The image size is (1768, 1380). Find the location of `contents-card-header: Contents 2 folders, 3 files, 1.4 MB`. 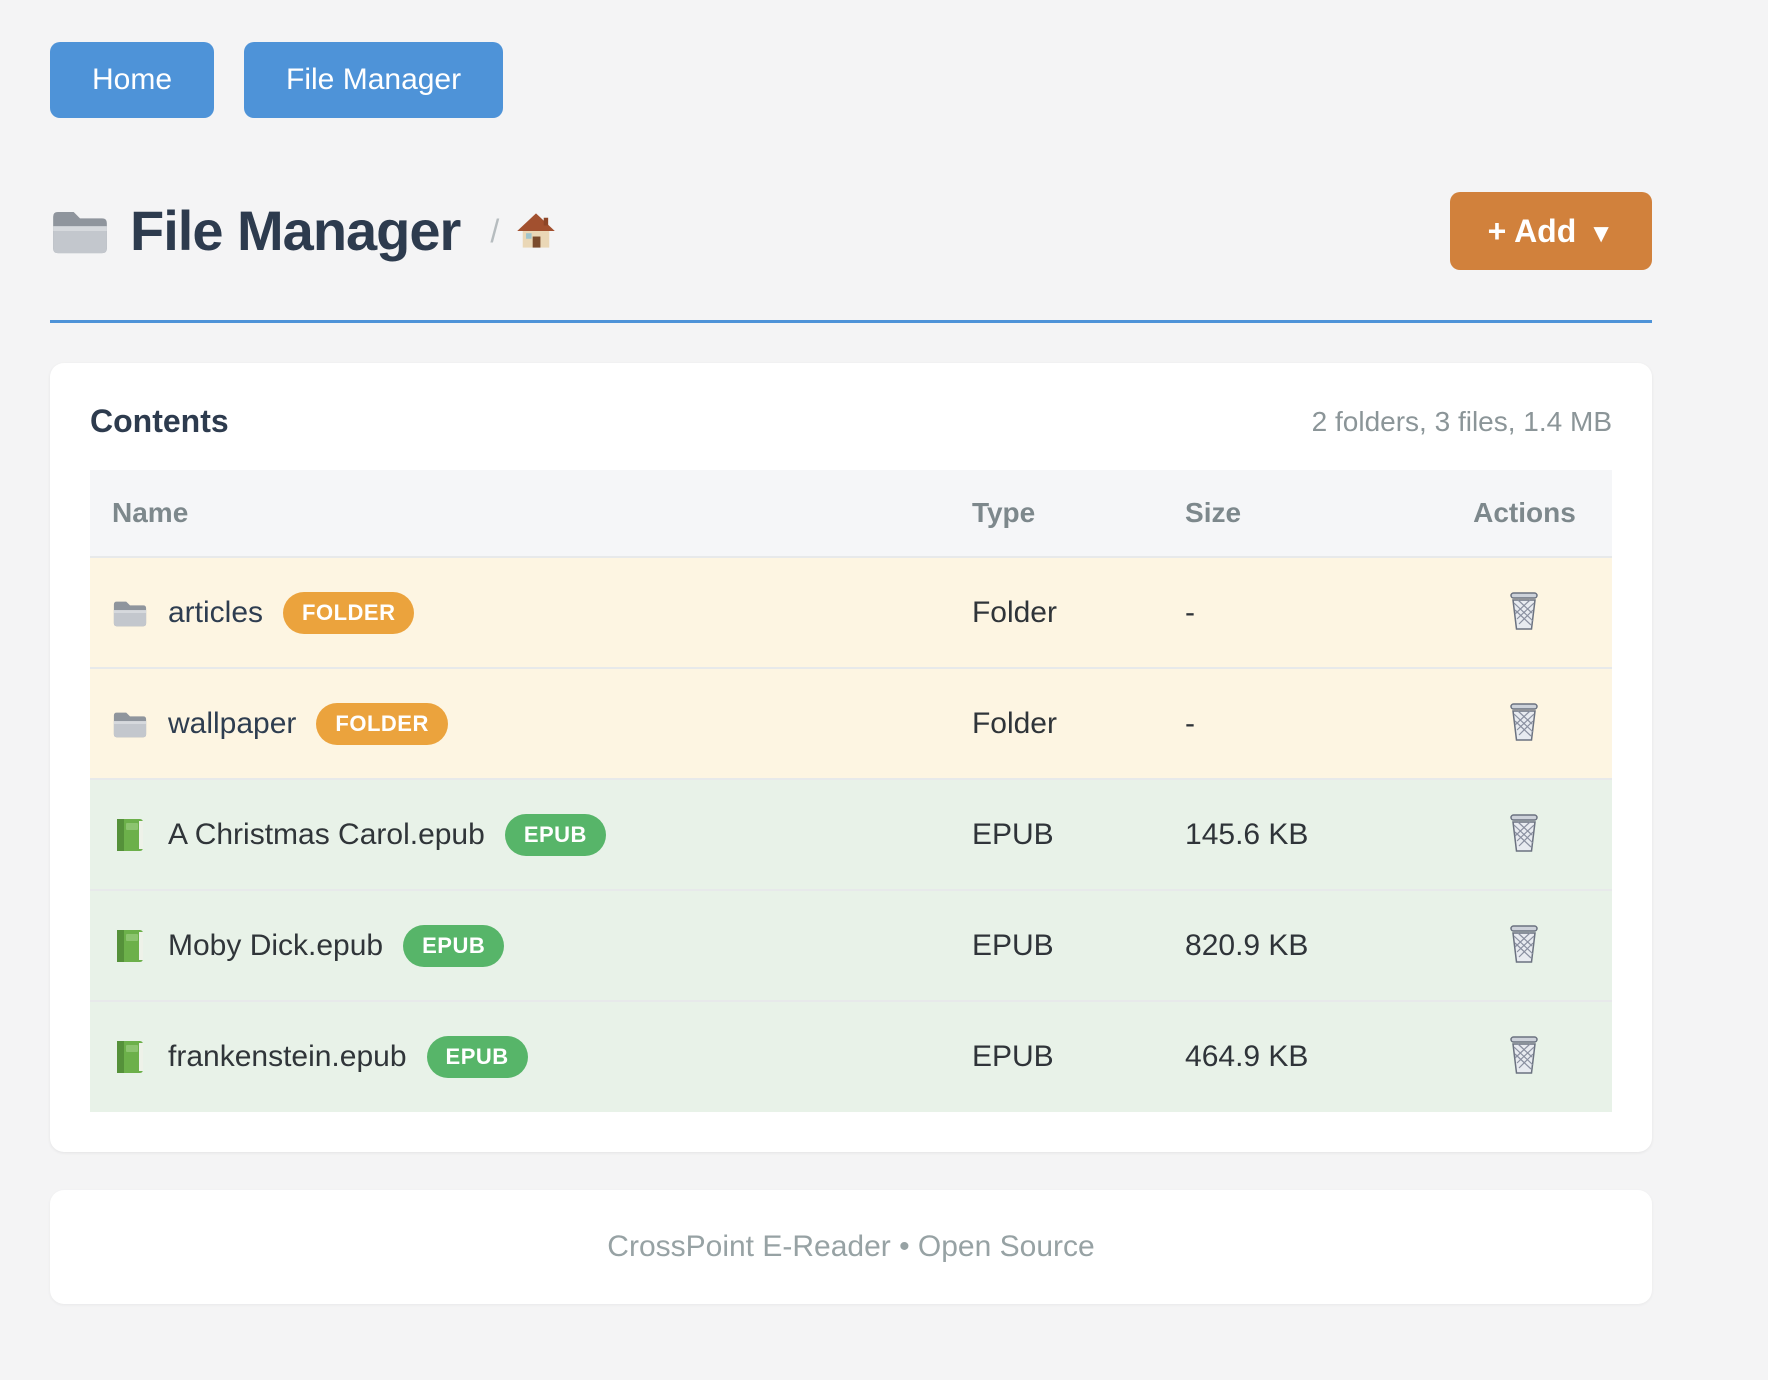

contents-card-header: Contents 2 folders, 3 files, 1.4 MB is located at coordinates (851, 421).